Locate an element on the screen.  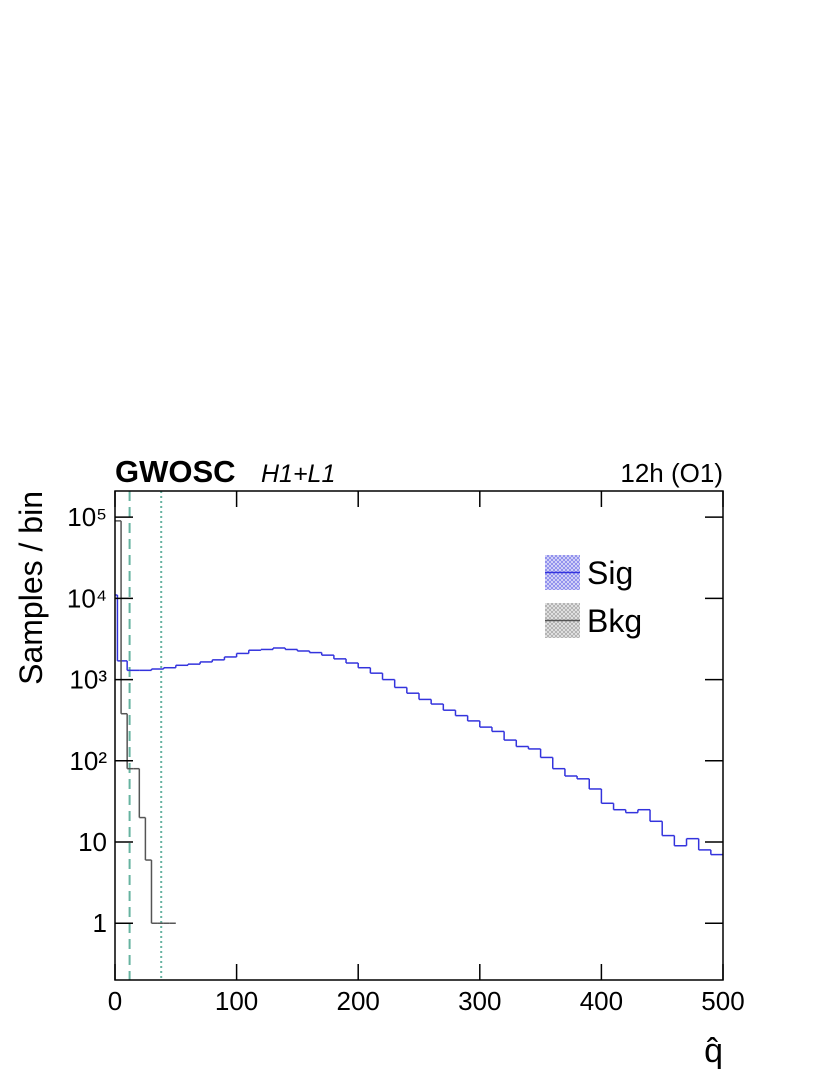
y-axis-label: Samples / bin is located at coordinates (31, 588).